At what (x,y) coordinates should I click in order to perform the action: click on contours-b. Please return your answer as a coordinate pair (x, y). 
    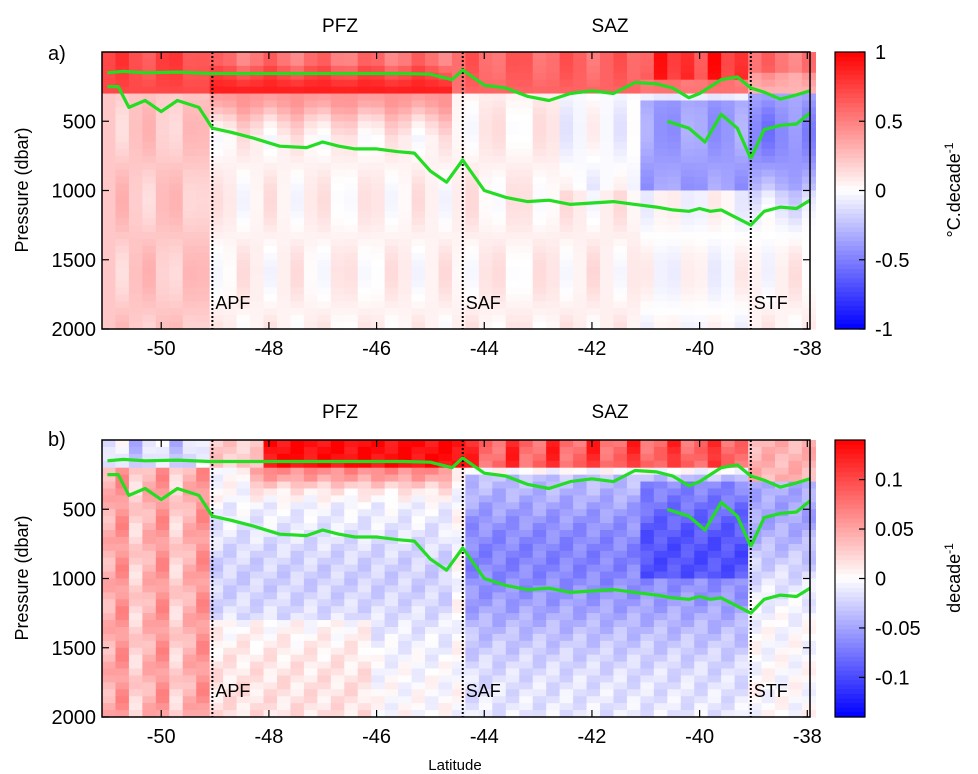
    Looking at the image, I should click on (459, 535).